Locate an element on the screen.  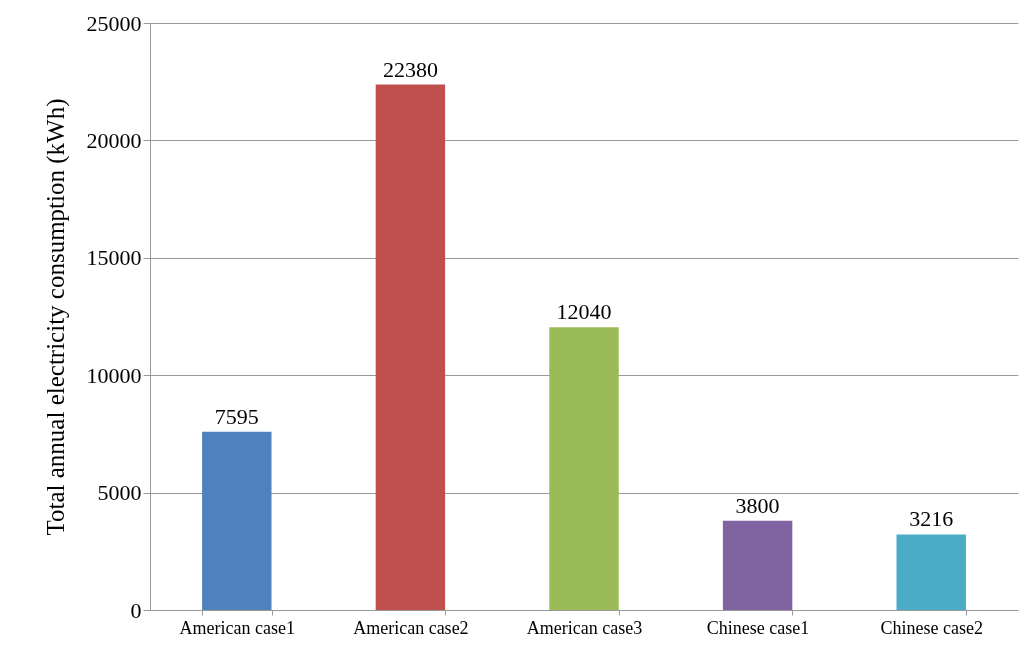
y-tick-label: 20000 is located at coordinates (114, 140).